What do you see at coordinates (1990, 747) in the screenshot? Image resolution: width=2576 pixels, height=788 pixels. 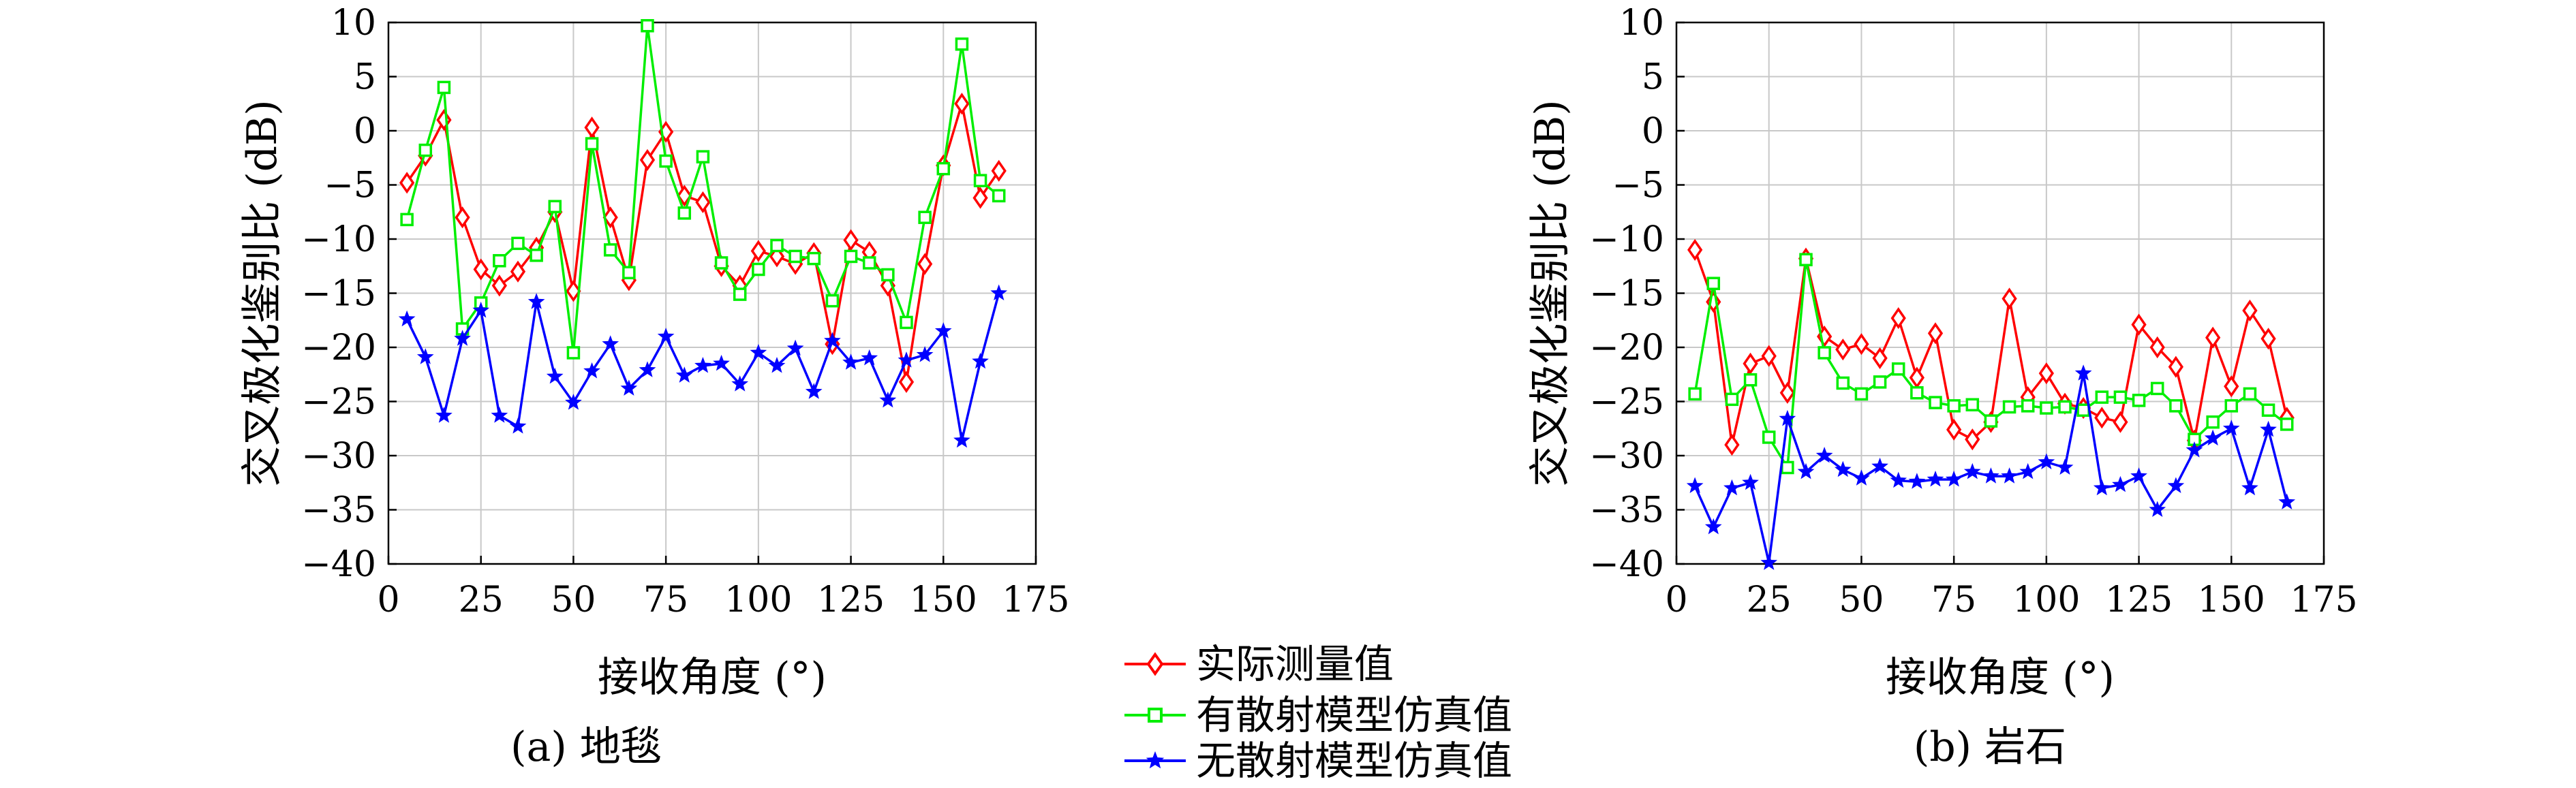 I see `caption-b: (b) 岩石` at bounding box center [1990, 747].